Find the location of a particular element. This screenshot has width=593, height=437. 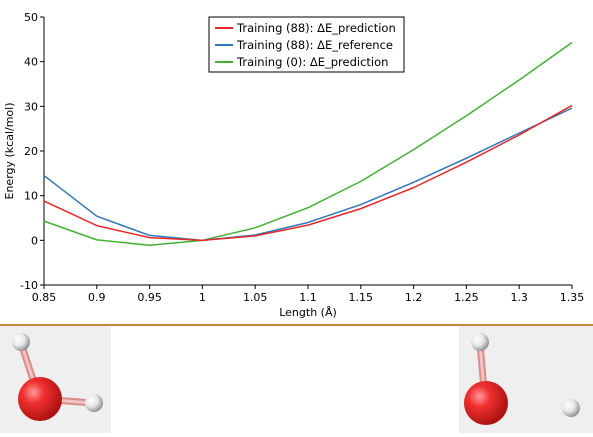

y-axis-title: Energy (kcal/mol) is located at coordinates (9, 150).